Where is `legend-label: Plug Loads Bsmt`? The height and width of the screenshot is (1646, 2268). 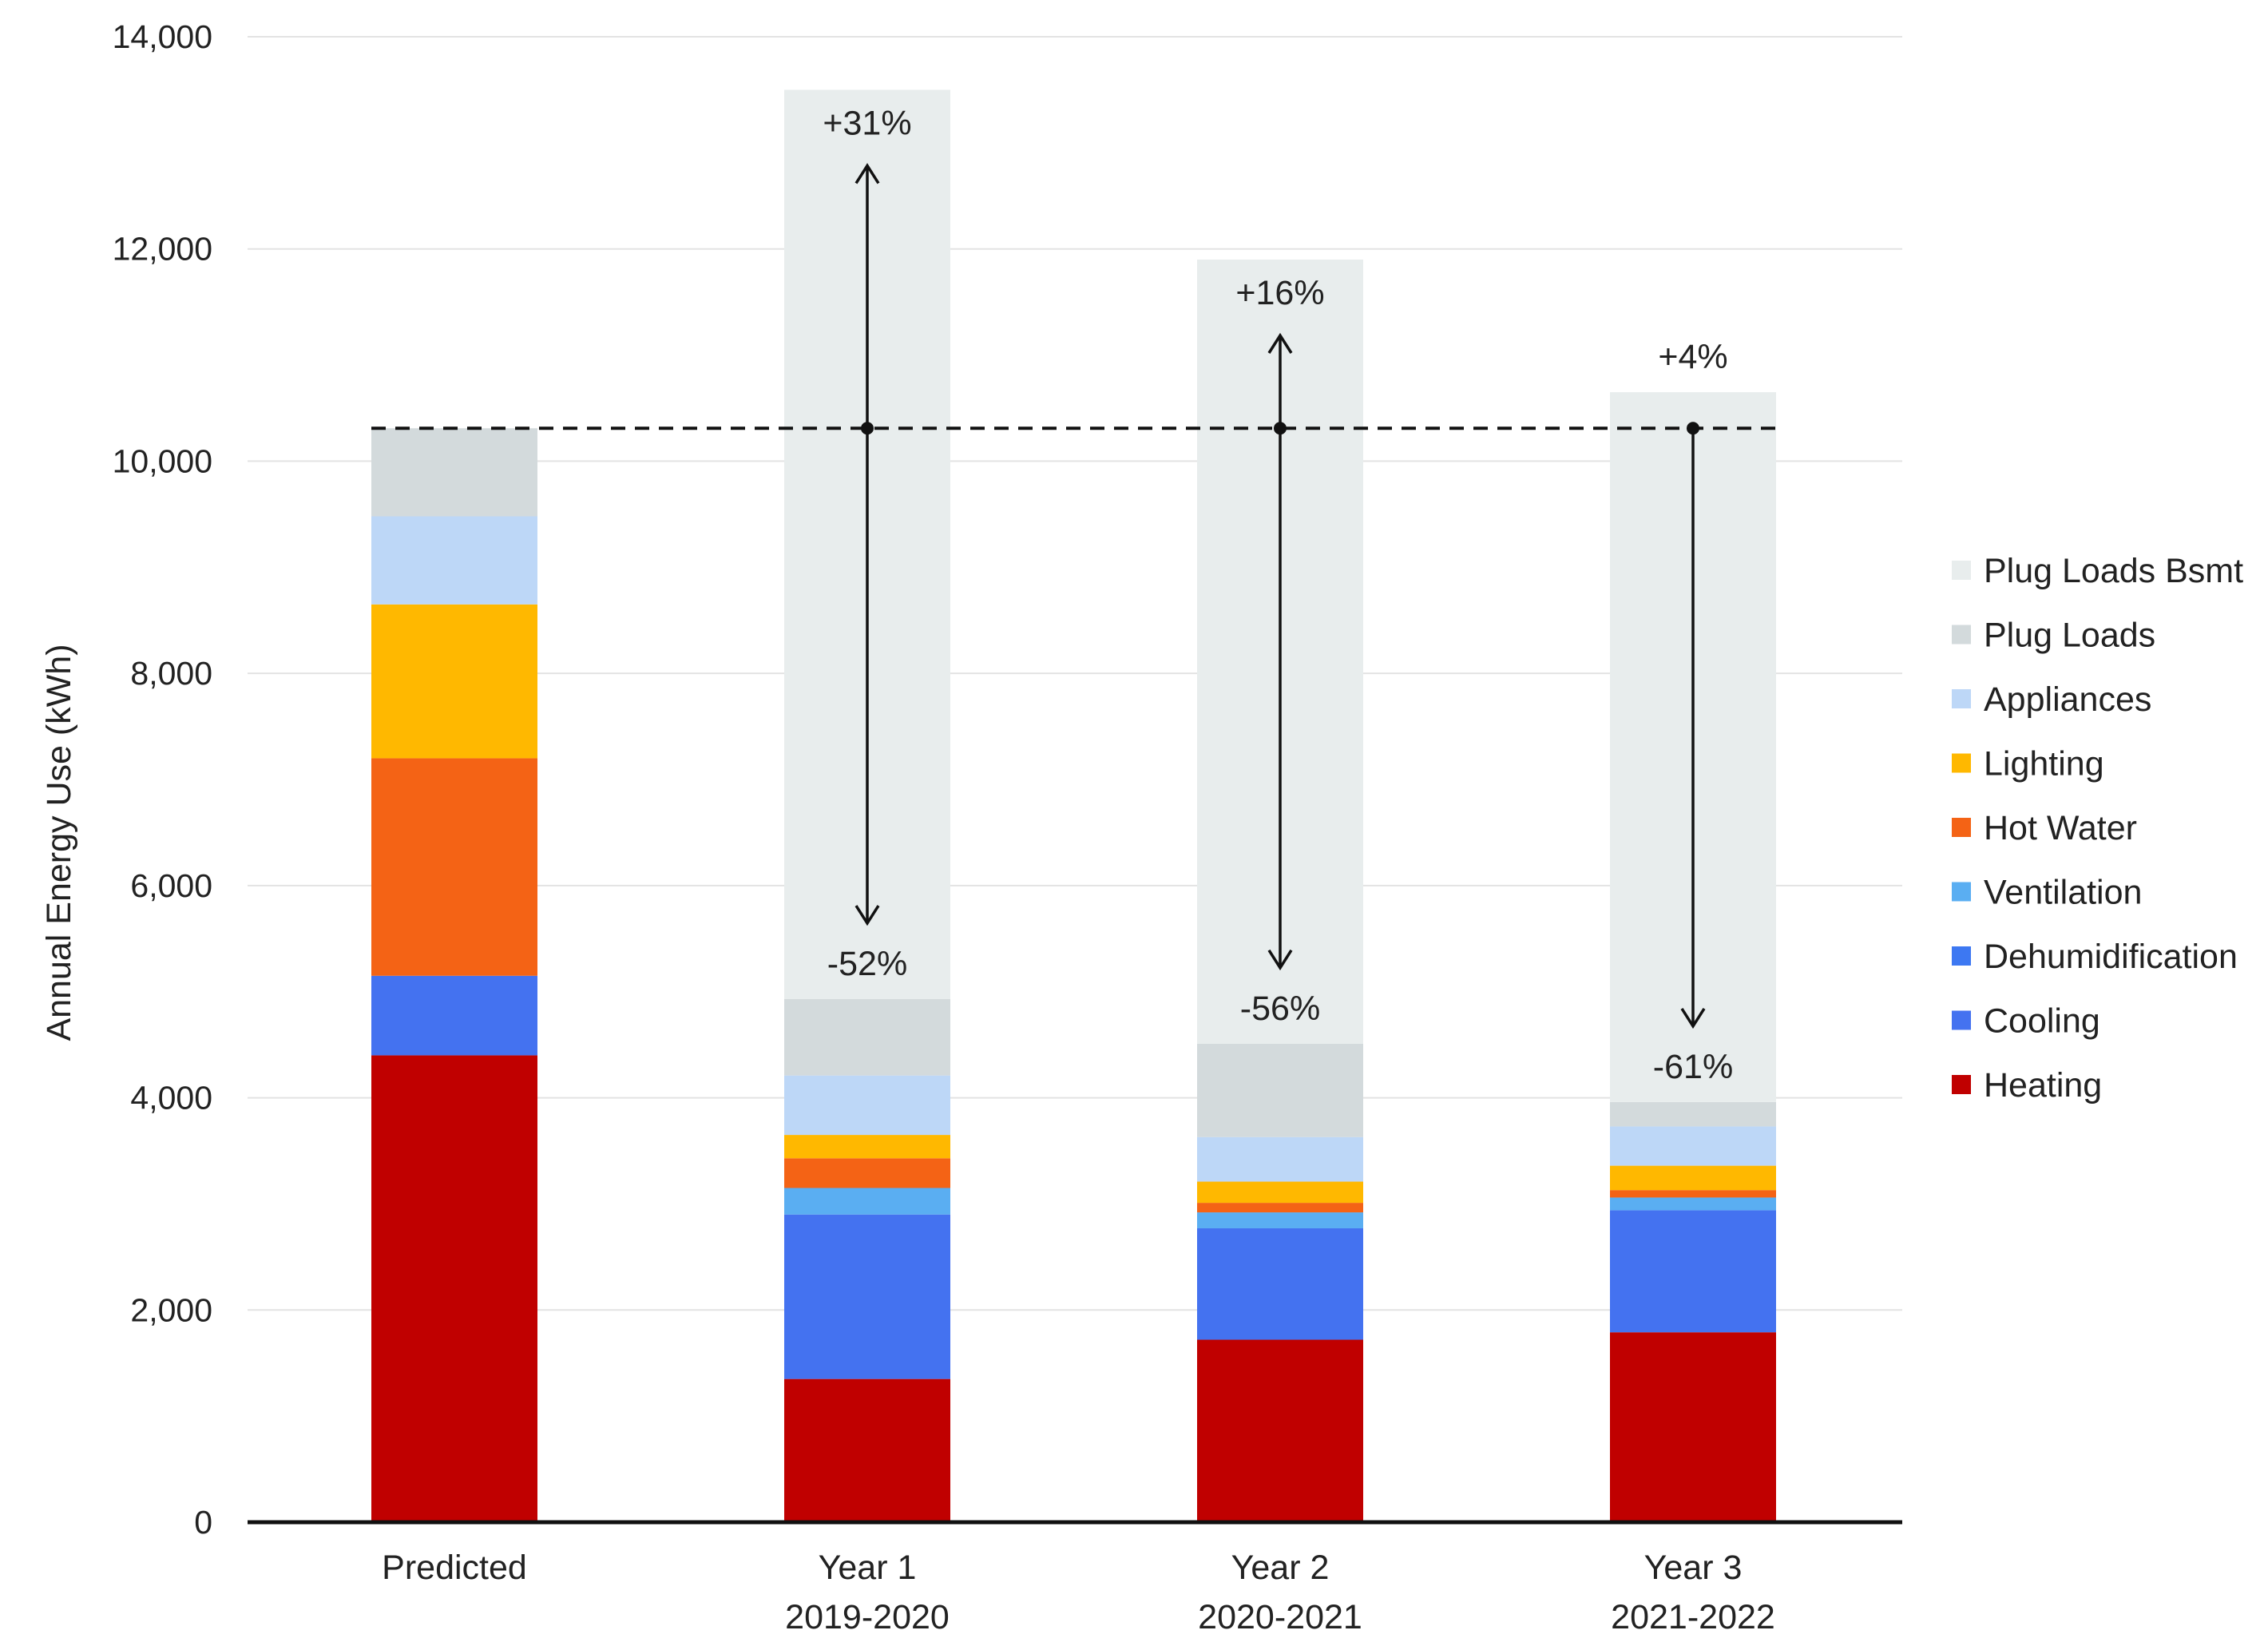
legend-label: Plug Loads Bsmt is located at coordinates (2113, 571).